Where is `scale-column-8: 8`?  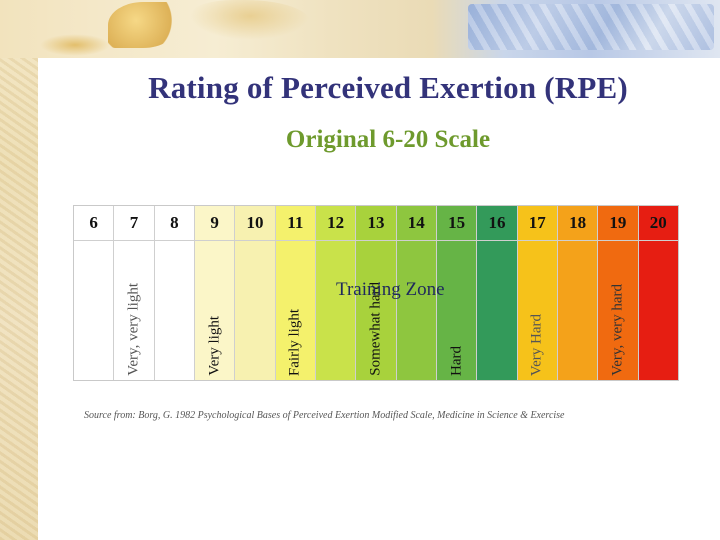
scale-column-8: 8 is located at coordinates (173, 293).